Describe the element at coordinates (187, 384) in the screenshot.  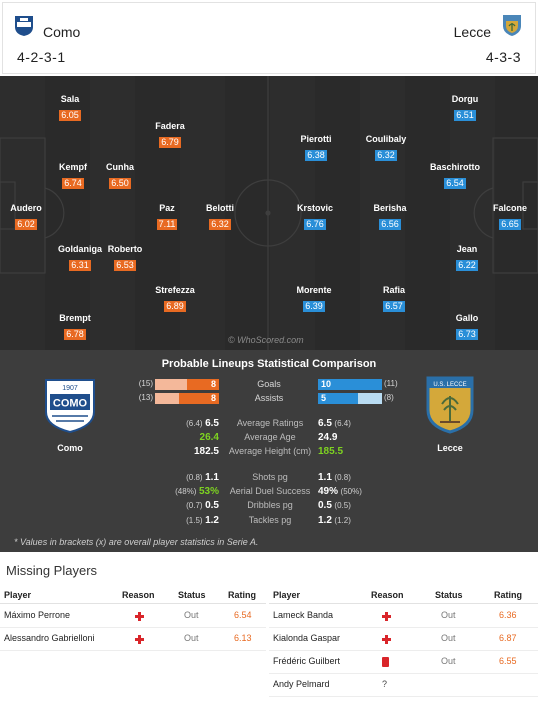
I see `home-stat-bar: 8` at that location.